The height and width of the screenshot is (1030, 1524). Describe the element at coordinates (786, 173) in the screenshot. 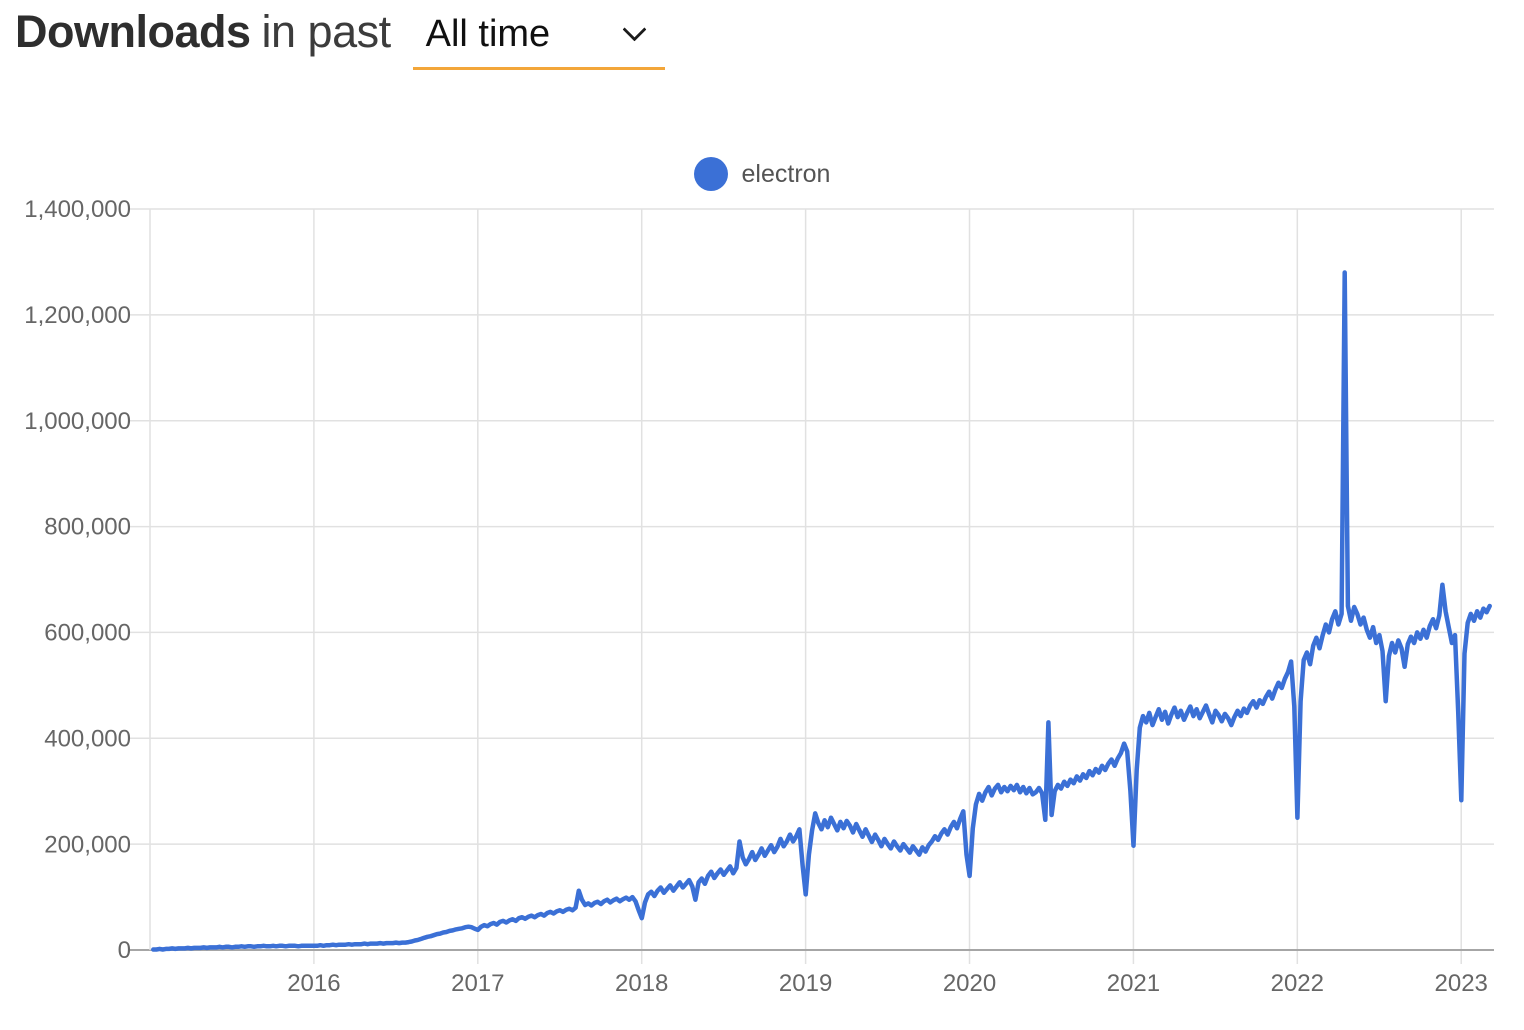

I see `legend-label: electron` at that location.